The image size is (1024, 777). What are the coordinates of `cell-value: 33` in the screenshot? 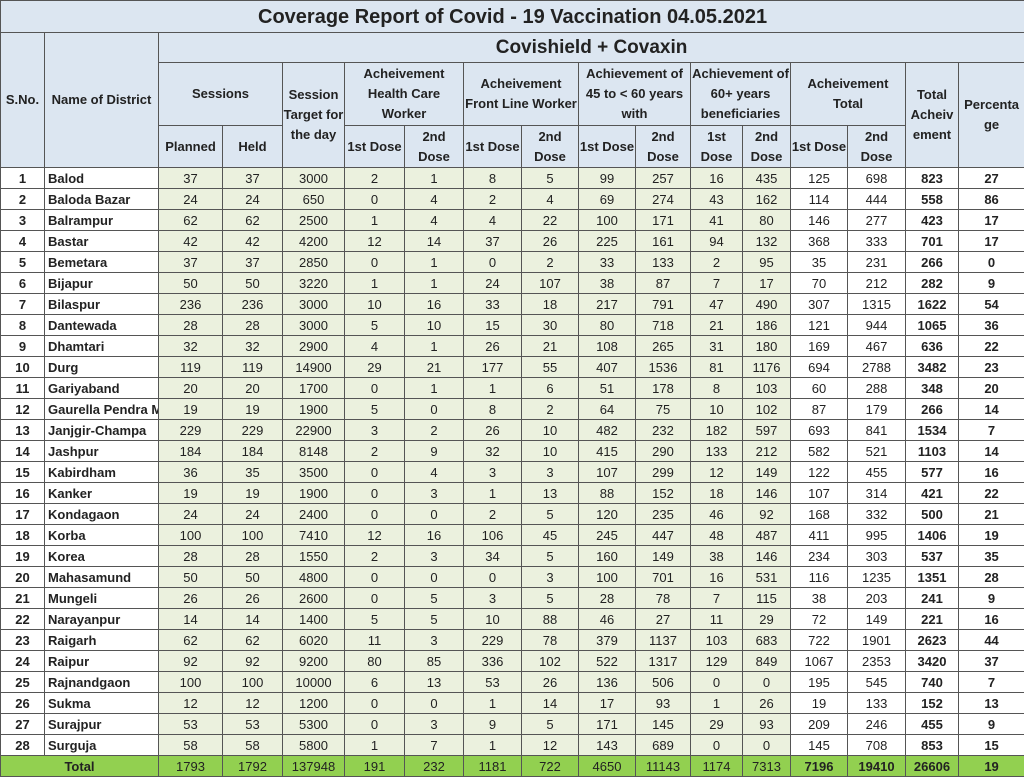 It's located at (493, 304).